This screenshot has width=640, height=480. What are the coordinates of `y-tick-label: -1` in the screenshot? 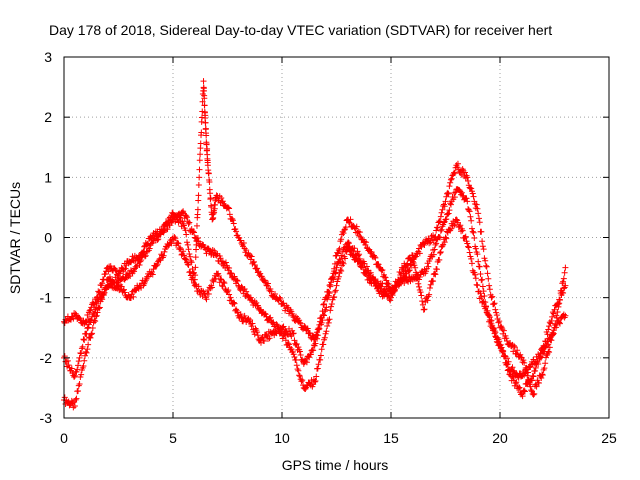 It's located at (46, 298).